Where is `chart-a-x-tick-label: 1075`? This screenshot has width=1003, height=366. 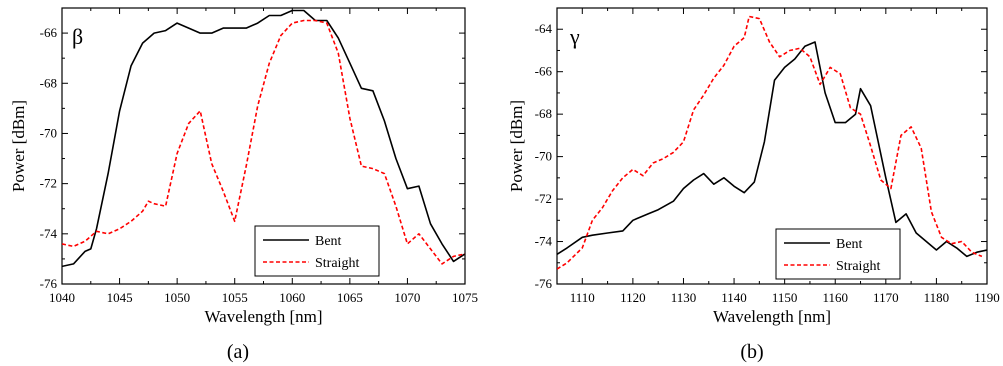 chart-a-x-tick-label: 1075 is located at coordinates (465, 297).